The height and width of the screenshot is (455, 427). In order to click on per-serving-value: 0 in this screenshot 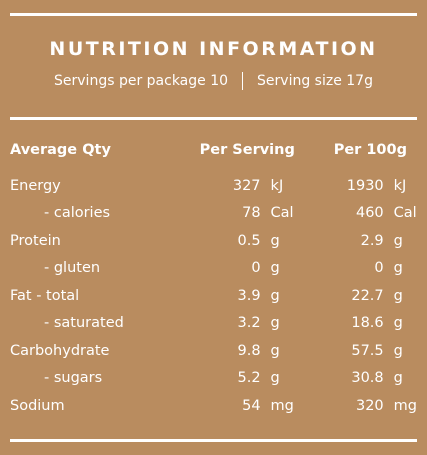, I will do `click(256, 268)`.